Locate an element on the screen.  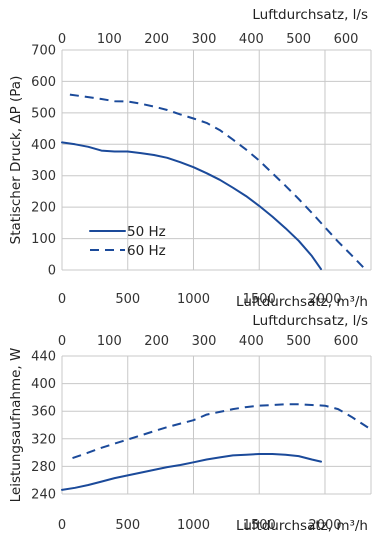
chart1-y-tick-label: 300 is located at coordinates (43, 176).